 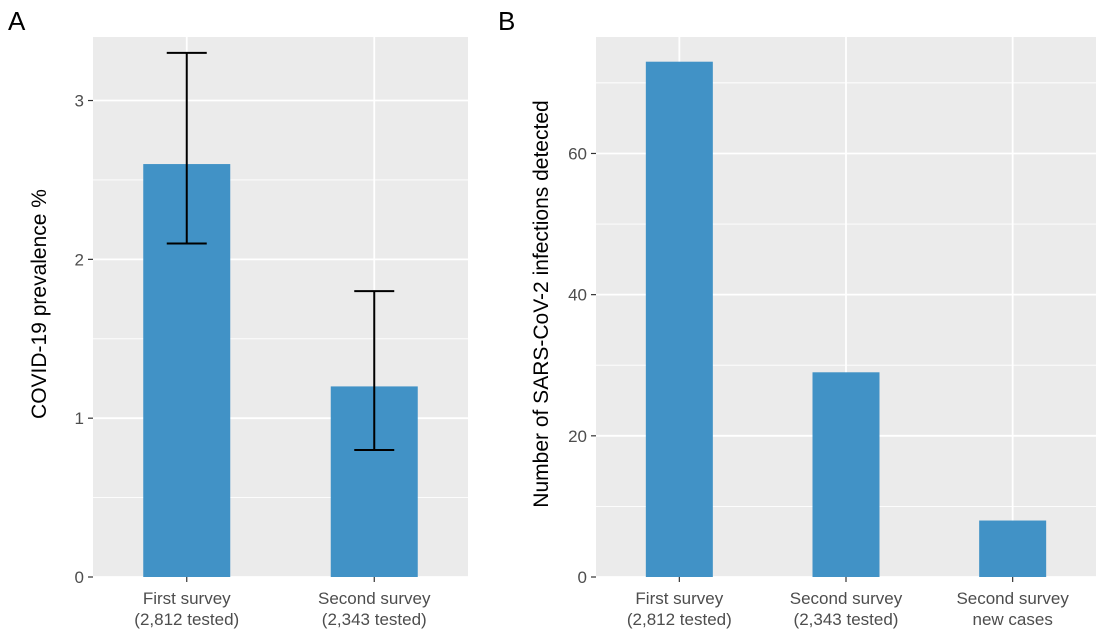 I want to click on panel-label: B, so click(x=506, y=21).